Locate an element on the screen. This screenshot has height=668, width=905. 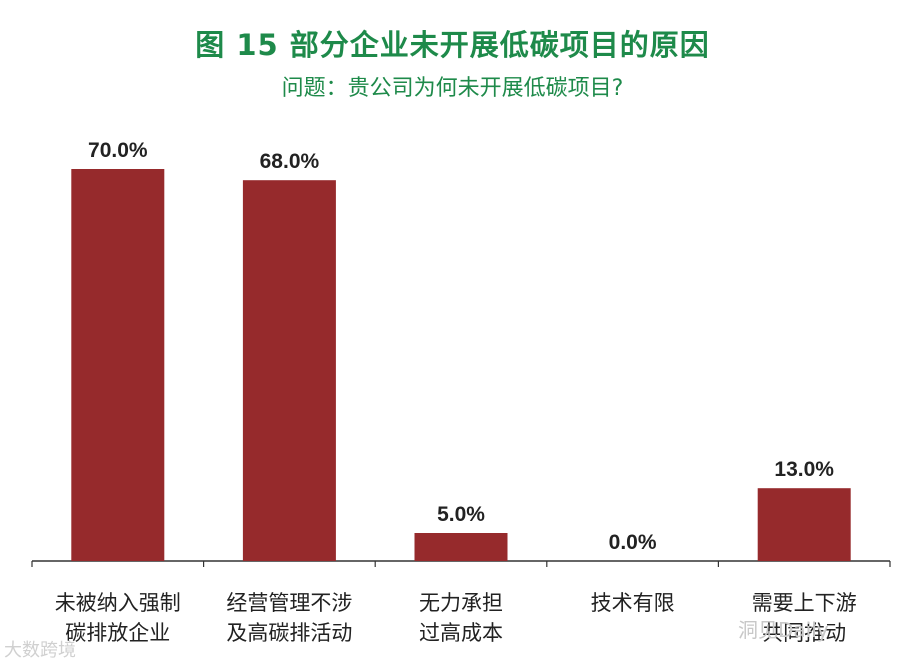
watermark-left: 大数跨境 is located at coordinates (40, 650).